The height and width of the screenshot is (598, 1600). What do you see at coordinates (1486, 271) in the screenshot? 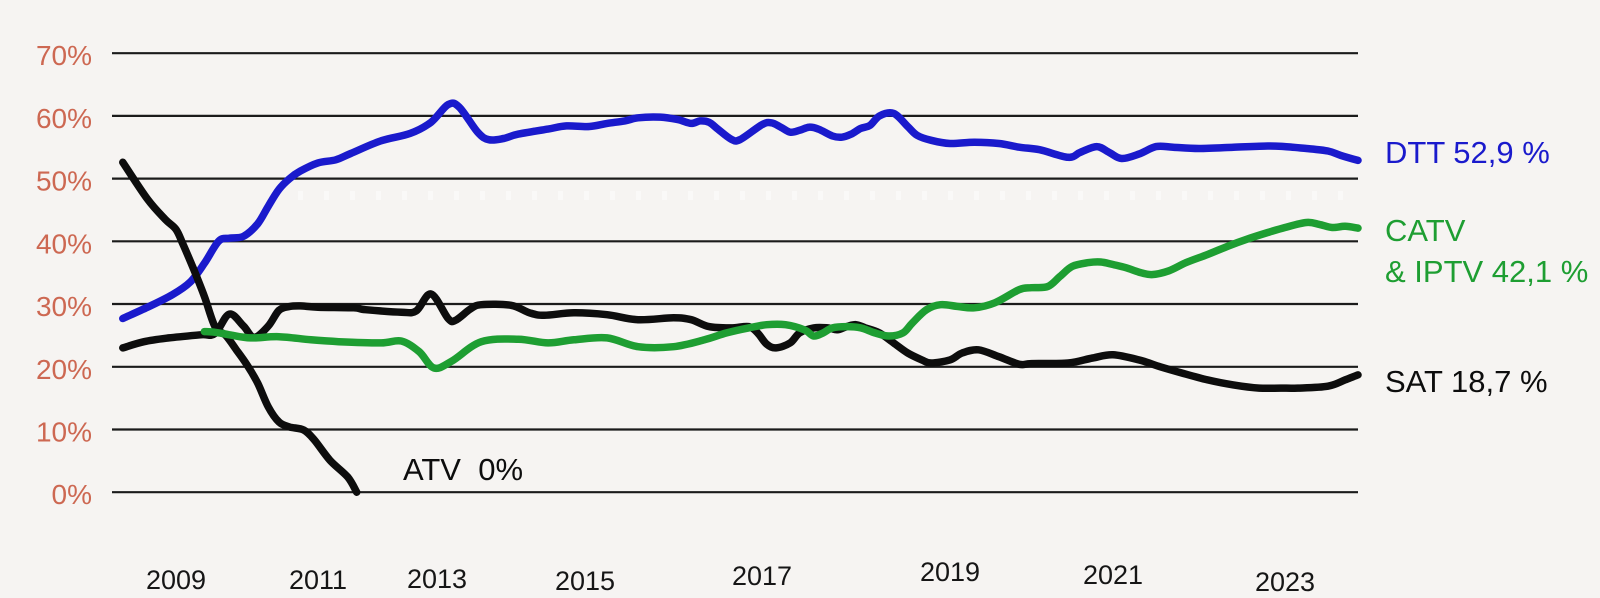
I see `series-label-catv-line2: & IPTV 42,1 %` at bounding box center [1486, 271].